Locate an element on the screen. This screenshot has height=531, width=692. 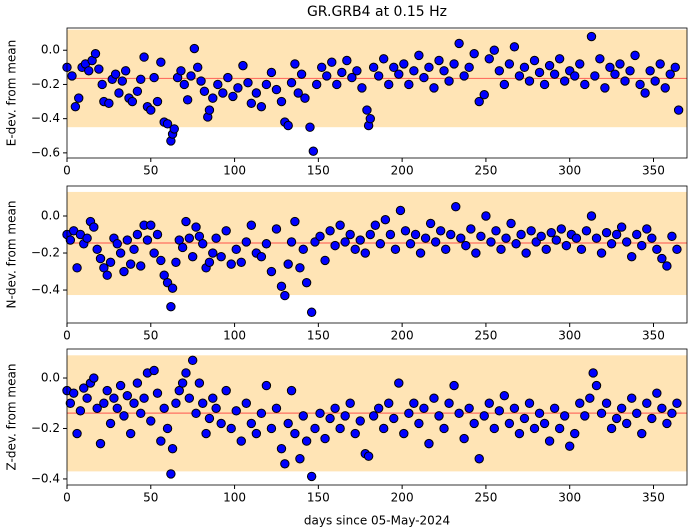
y-tick-label: −0.2 is located at coordinates (45, 84).